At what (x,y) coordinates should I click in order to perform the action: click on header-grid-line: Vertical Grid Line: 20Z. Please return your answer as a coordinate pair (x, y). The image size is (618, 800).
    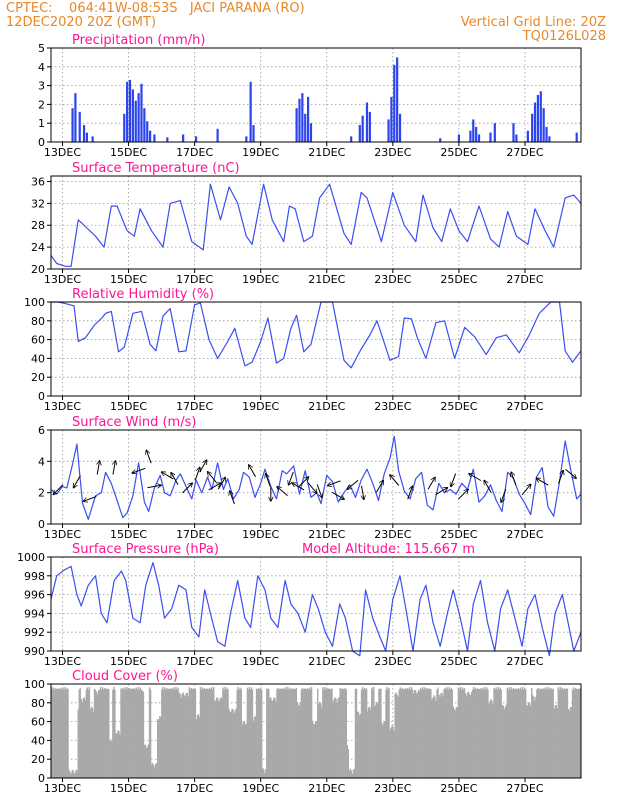
    Looking at the image, I should click on (533, 22).